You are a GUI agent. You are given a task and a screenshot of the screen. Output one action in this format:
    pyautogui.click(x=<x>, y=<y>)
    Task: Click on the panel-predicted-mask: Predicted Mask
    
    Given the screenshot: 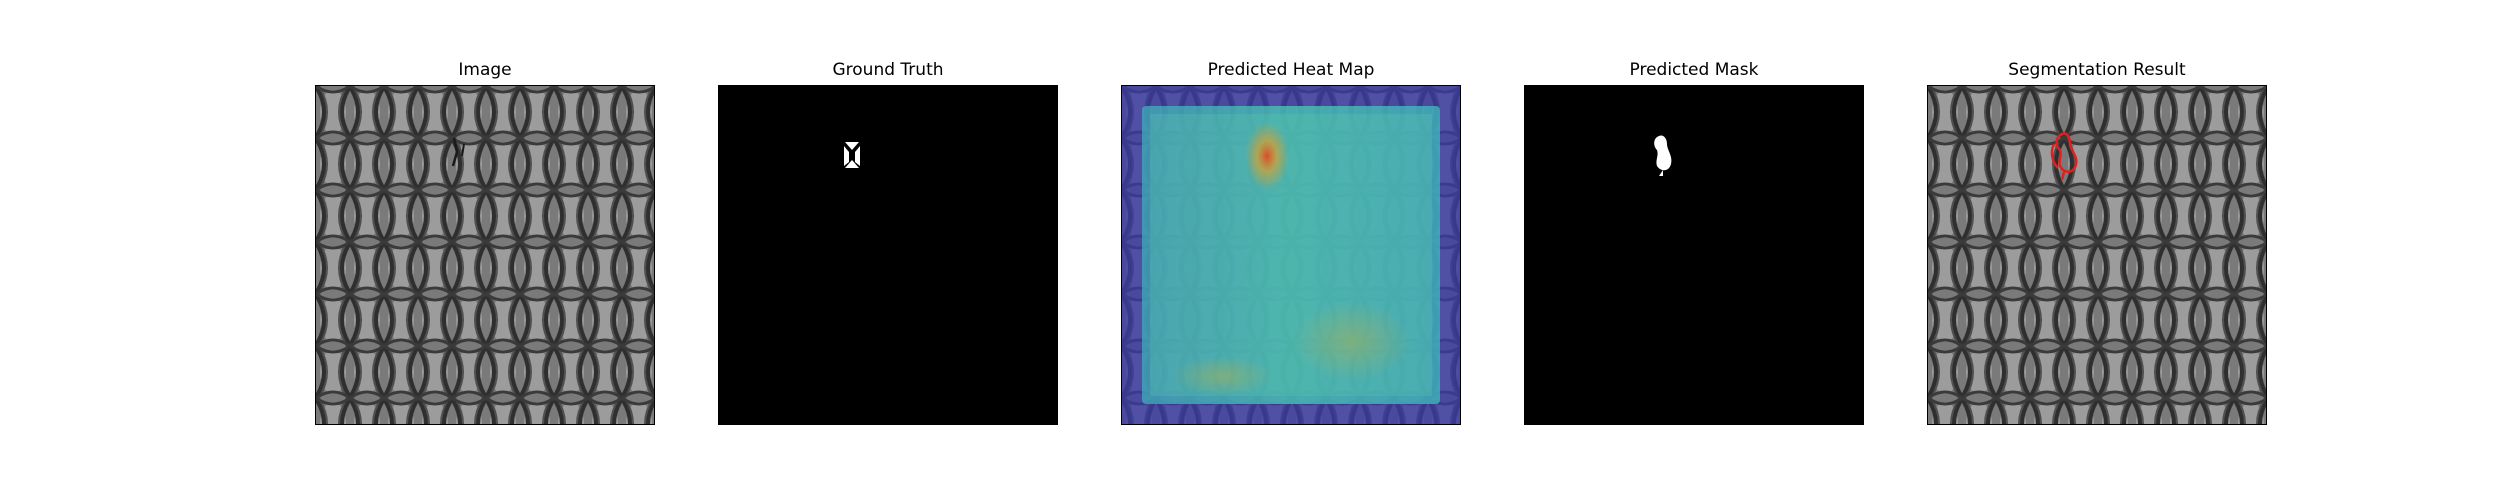 What is the action you would take?
    pyautogui.click(x=1694, y=241)
    